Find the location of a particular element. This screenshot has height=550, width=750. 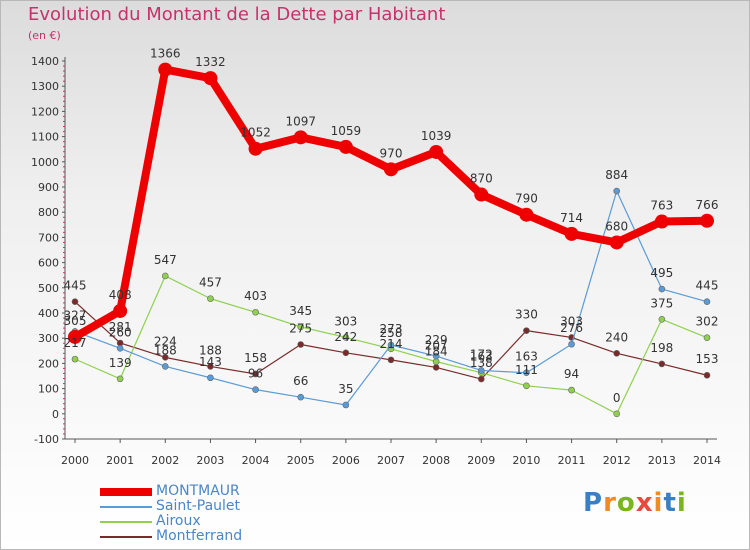

data-label: 138 is located at coordinates (481, 363).